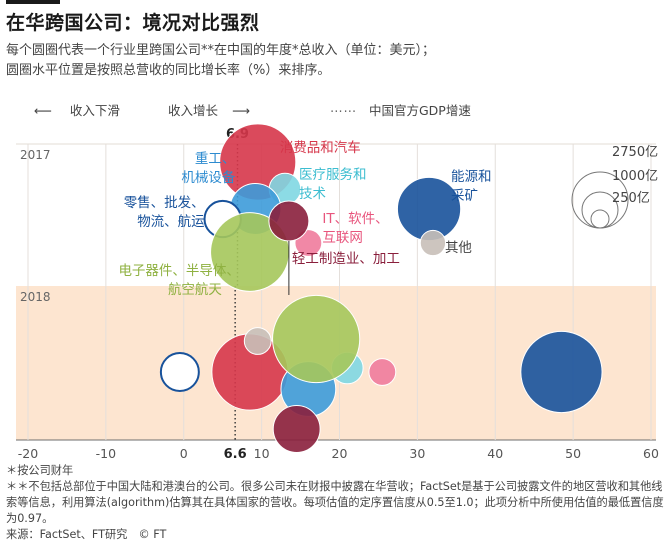 The width and height of the screenshot is (670, 547). Describe the element at coordinates (86, 534) in the screenshot. I see `source-note: 来源：FactSet、FT研究 © FT` at that location.